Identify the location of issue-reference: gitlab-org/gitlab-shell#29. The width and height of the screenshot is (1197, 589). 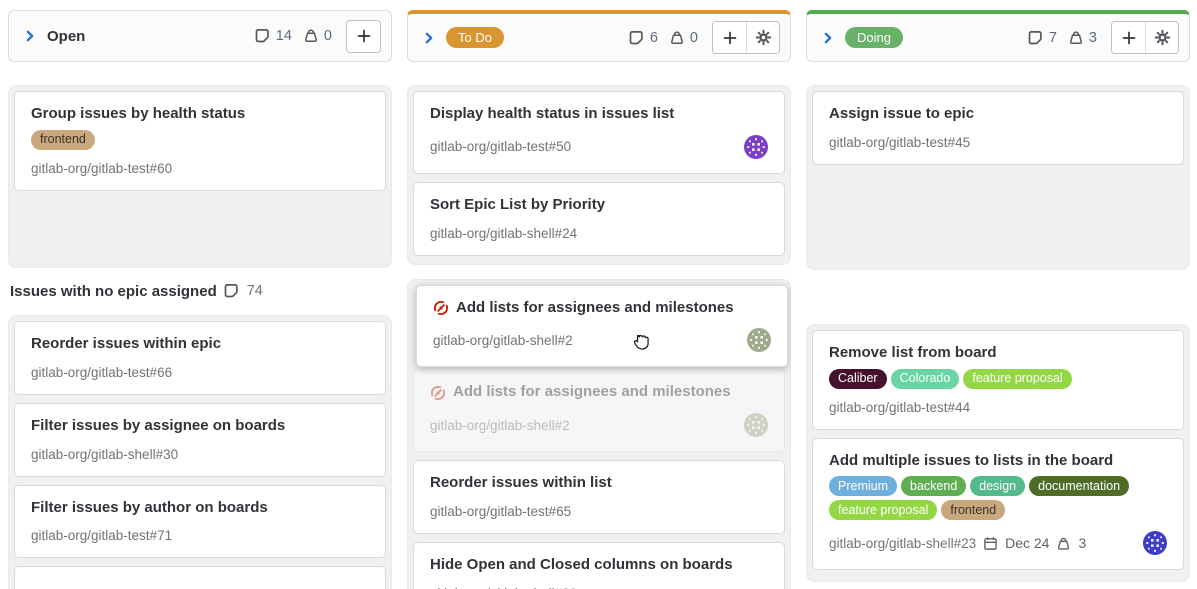
(503, 587).